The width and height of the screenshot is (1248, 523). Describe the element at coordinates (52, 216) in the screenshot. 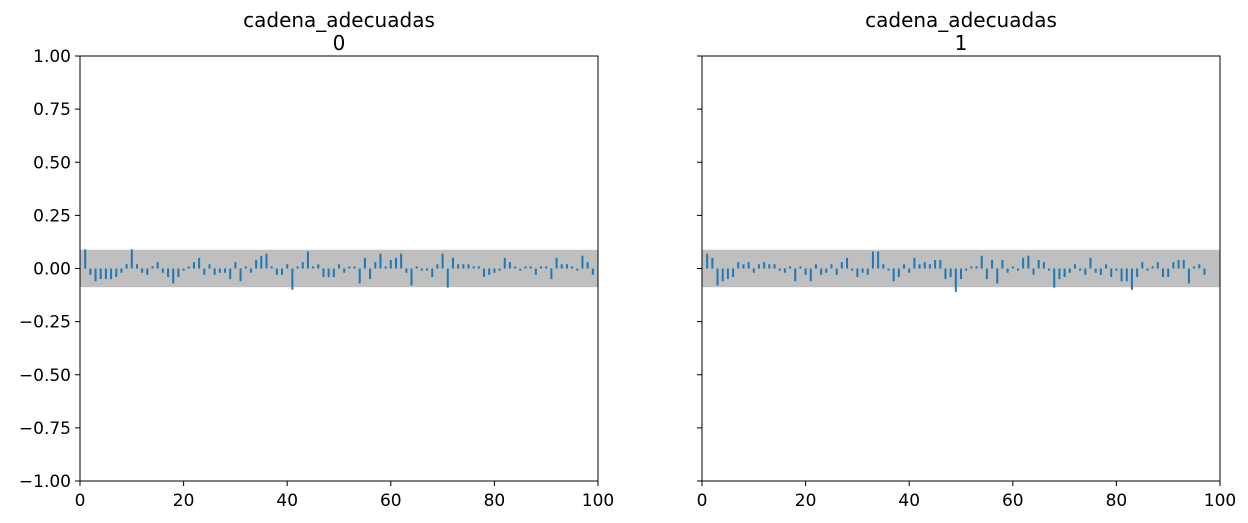

I see `y-tick-label: 0.25` at that location.